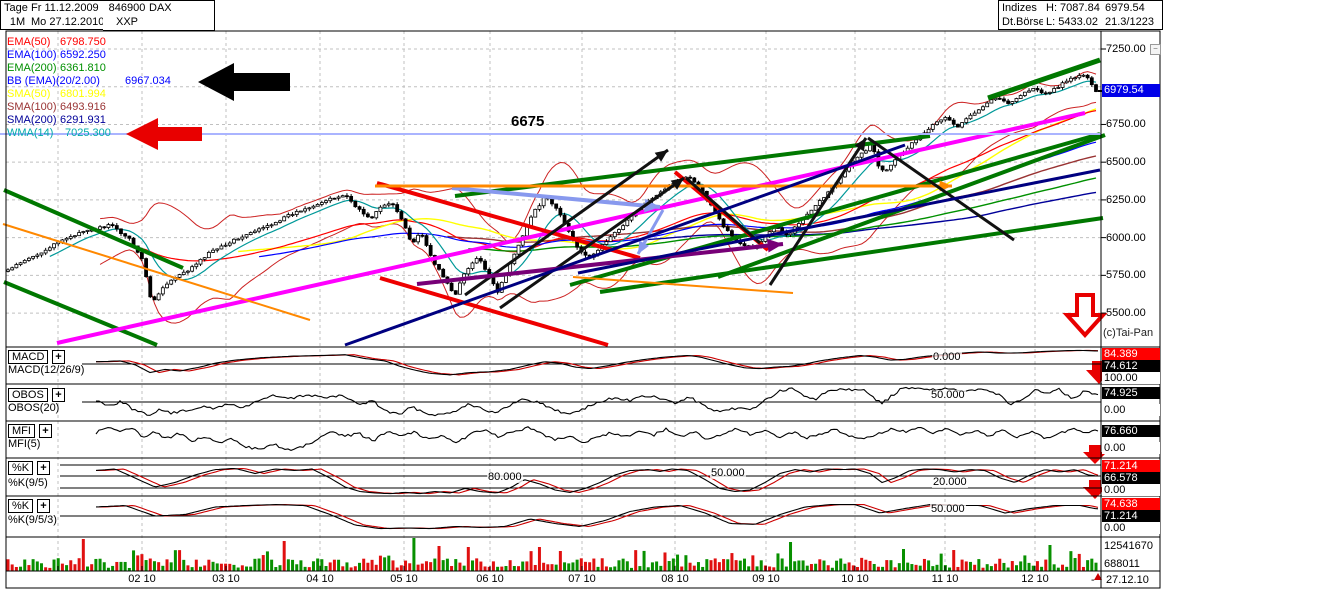 This screenshot has width=1323, height=589. Describe the element at coordinates (21, 431) in the screenshot. I see `panel-button-mfi-5-: MFI` at that location.